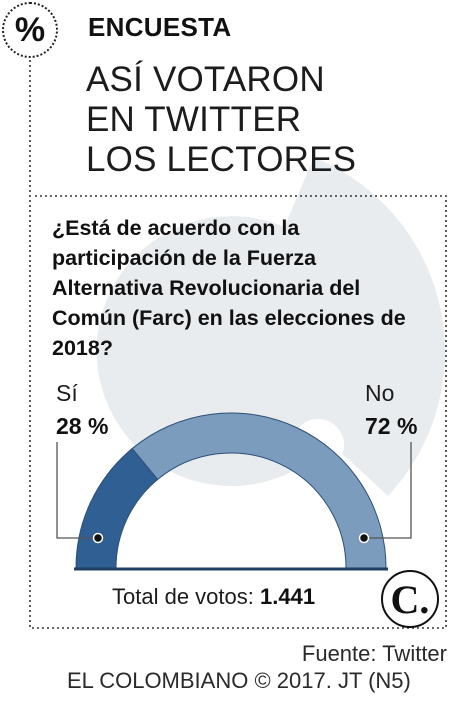 The image size is (475, 701). I want to click on leader-line-no, so click(388, 490).